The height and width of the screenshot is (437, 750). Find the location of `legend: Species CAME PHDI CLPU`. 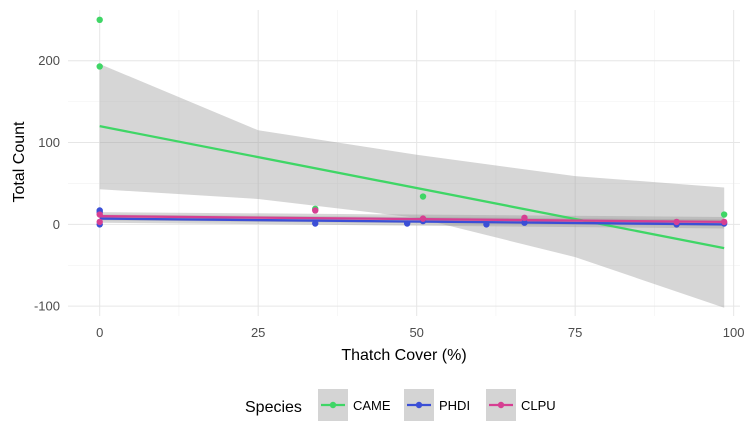

legend: Species CAME PHDI CLPU is located at coordinates (400, 405).